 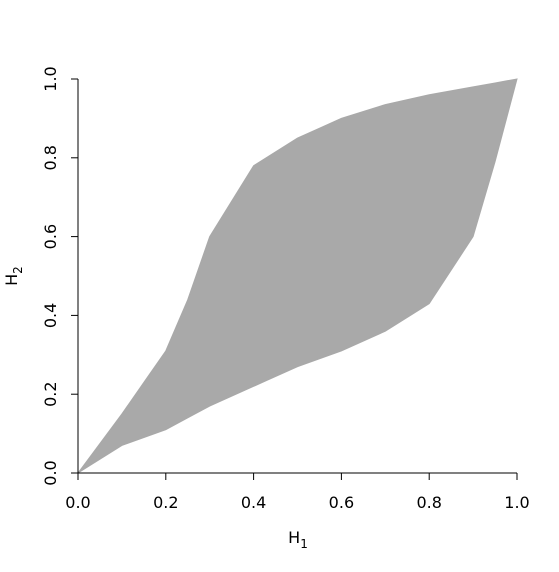 What do you see at coordinates (253, 502) in the screenshot?
I see `x-tick-label: 0.4` at bounding box center [253, 502].